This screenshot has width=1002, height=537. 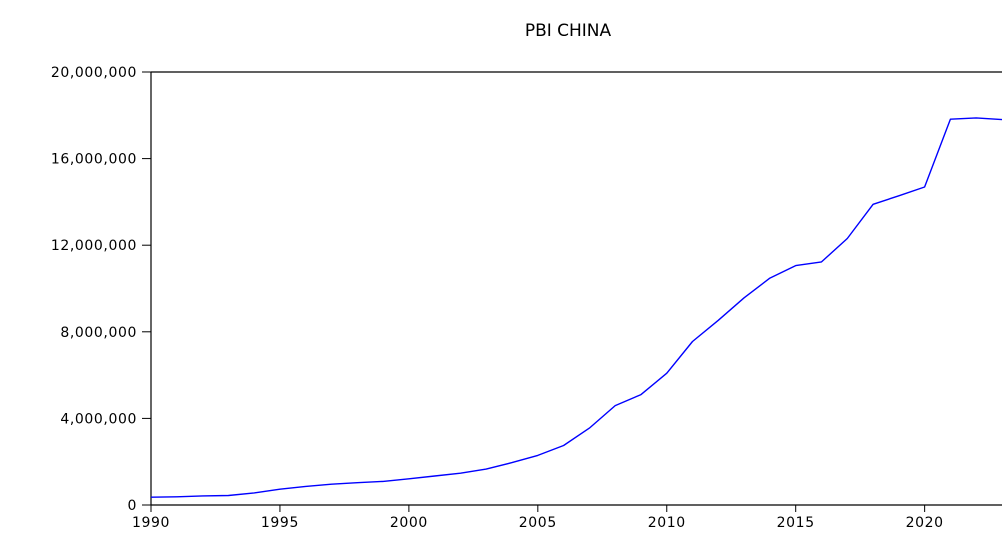 What do you see at coordinates (568, 31) in the screenshot?
I see `chart-title: PBI CHINA` at bounding box center [568, 31].